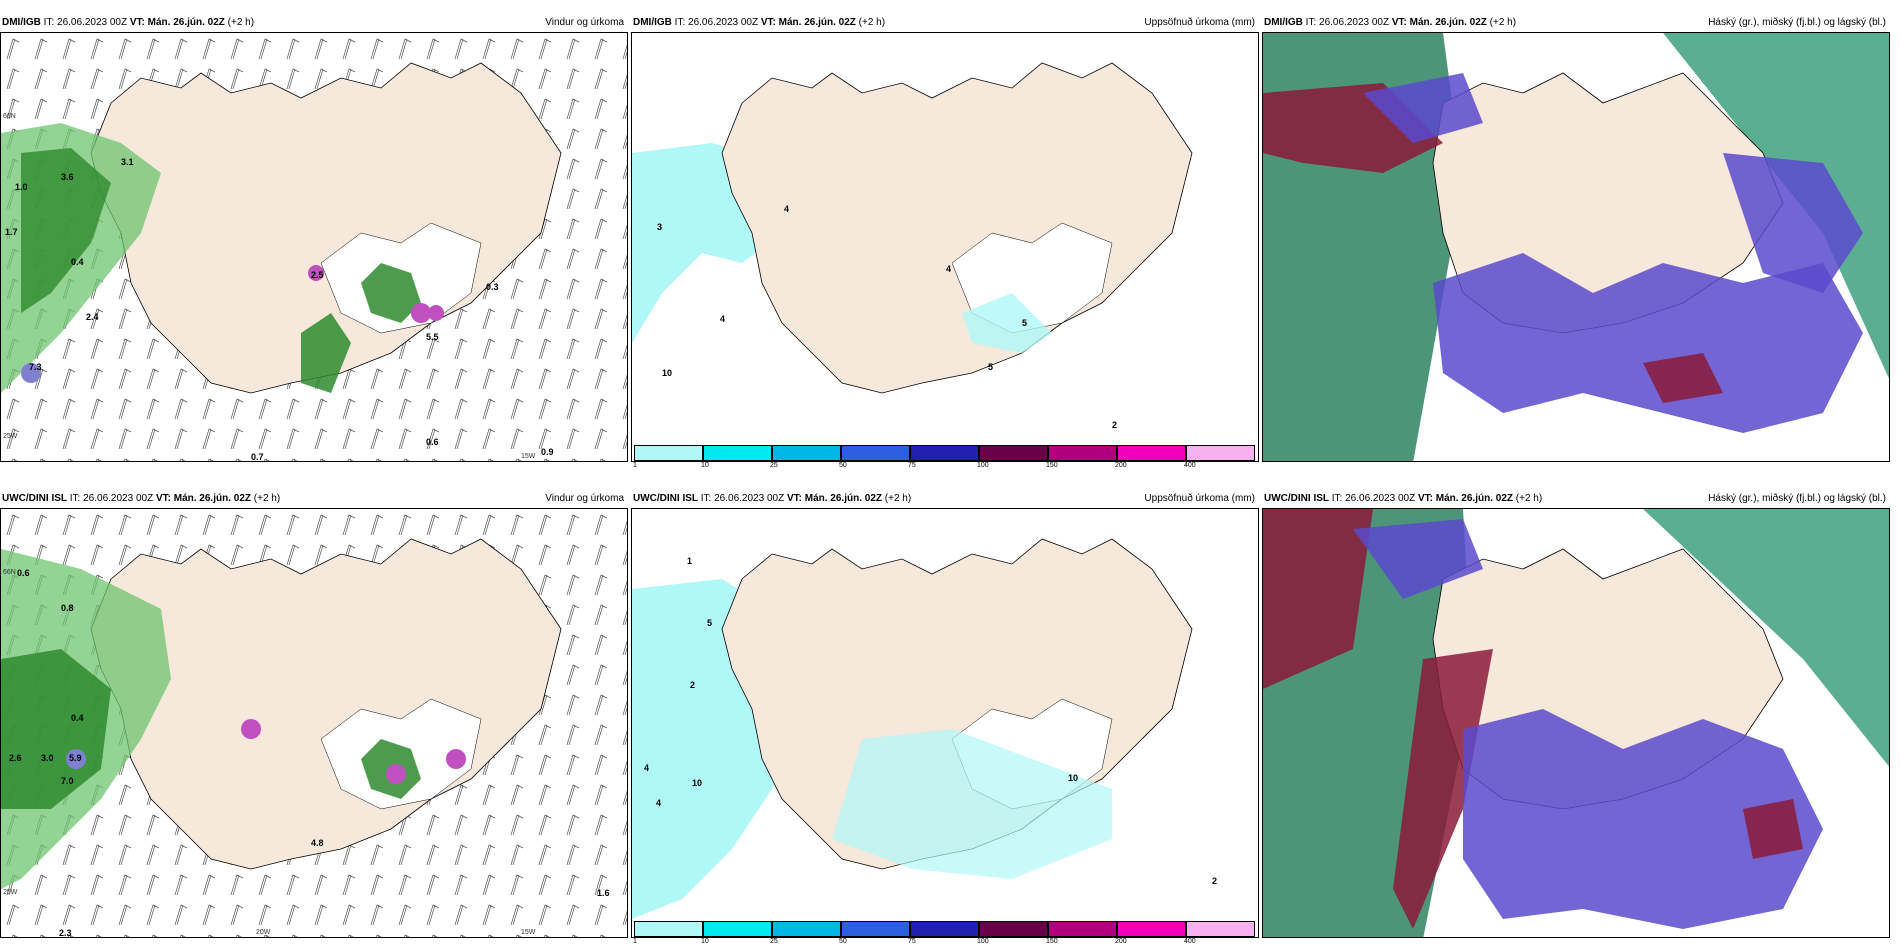 The image size is (1900, 950). I want to click on value-label: 4.8, so click(317, 843).